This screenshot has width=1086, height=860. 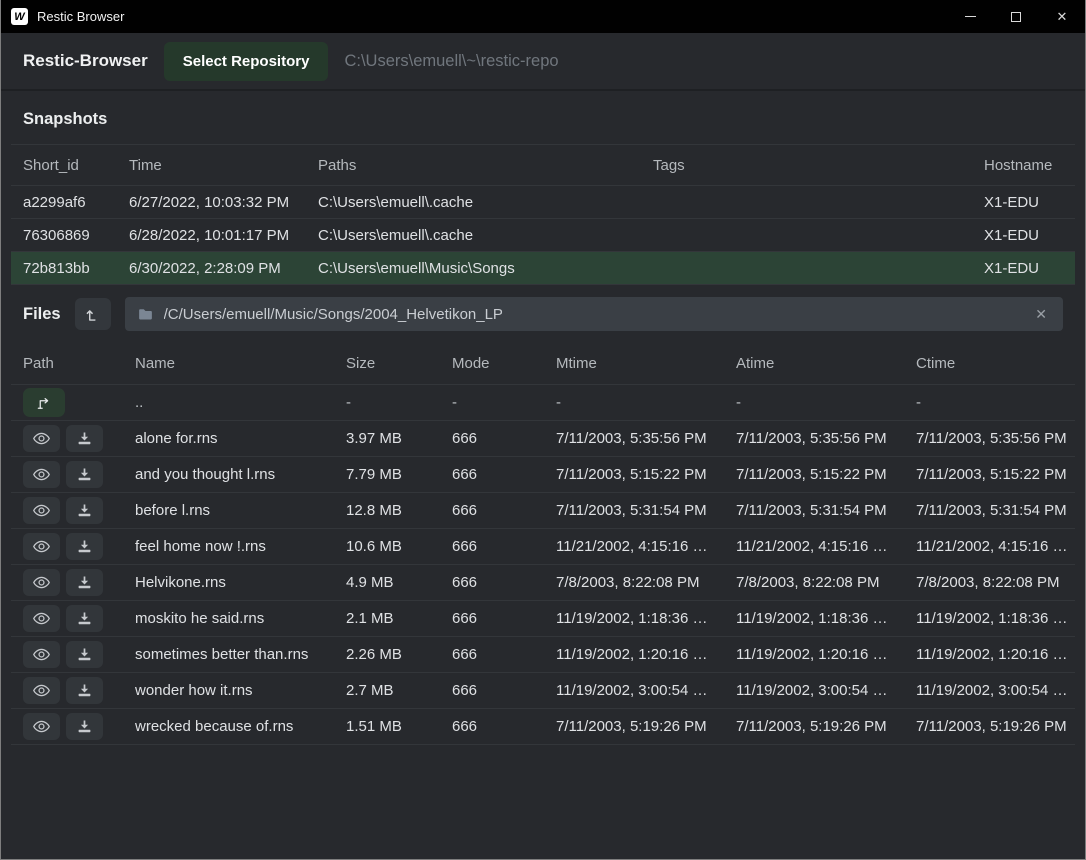 I want to click on snapshots-table-header: Short_id Time Paths Tags Hostname, so click(x=543, y=165).